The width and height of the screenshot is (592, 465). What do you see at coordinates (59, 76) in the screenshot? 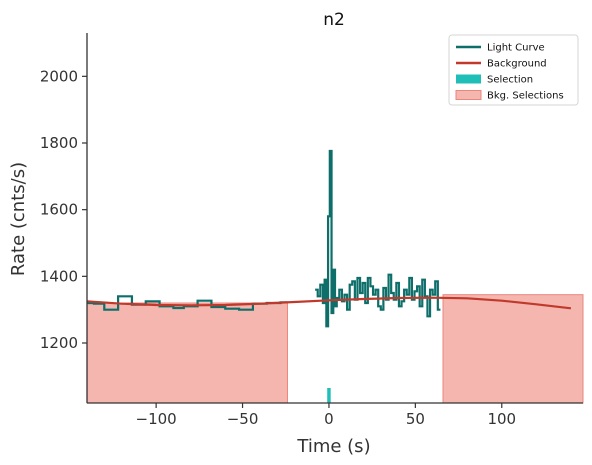
I see `y-tick-label: 2000` at bounding box center [59, 76].